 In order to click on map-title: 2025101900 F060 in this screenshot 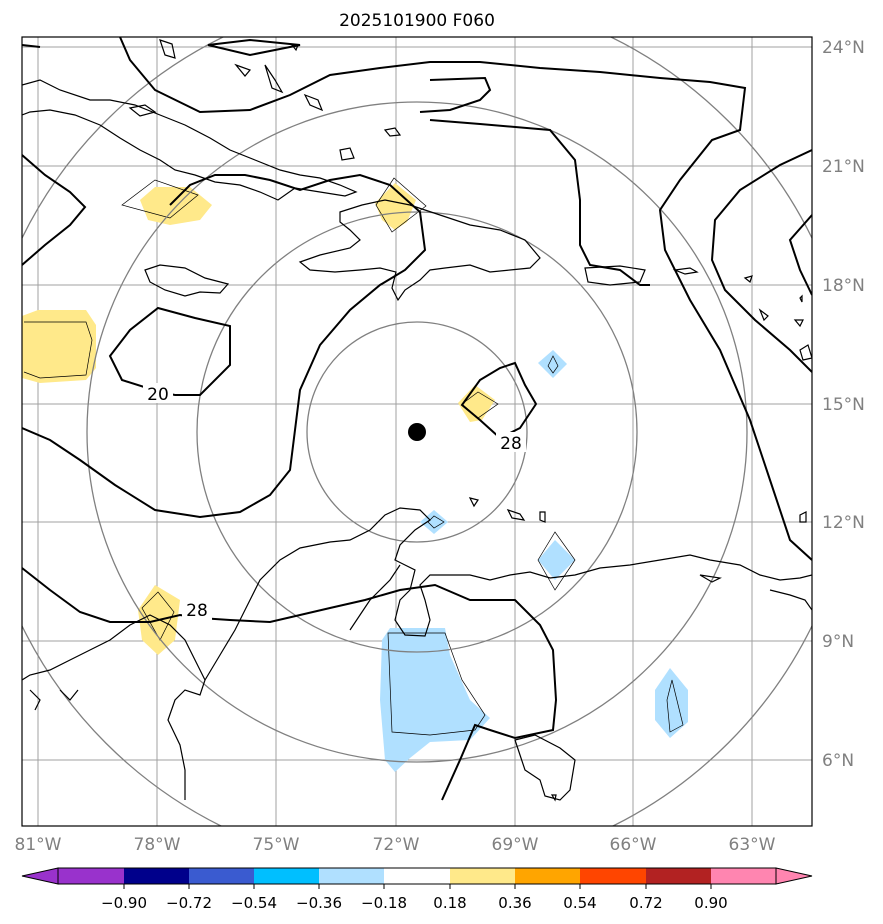, I will do `click(417, 21)`.